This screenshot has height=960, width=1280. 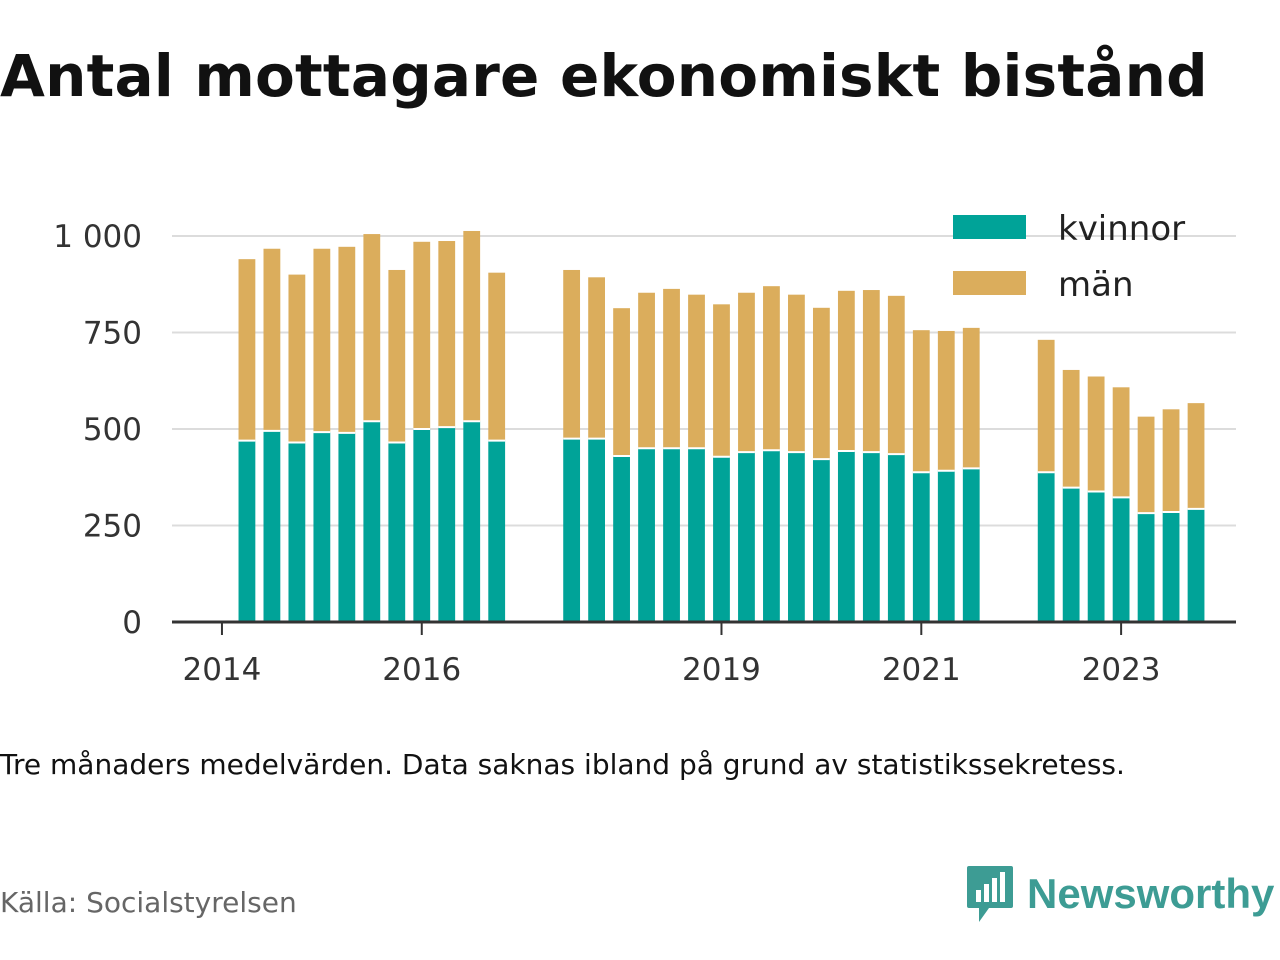 I want to click on y-tick-label: 750, so click(x=112, y=334).